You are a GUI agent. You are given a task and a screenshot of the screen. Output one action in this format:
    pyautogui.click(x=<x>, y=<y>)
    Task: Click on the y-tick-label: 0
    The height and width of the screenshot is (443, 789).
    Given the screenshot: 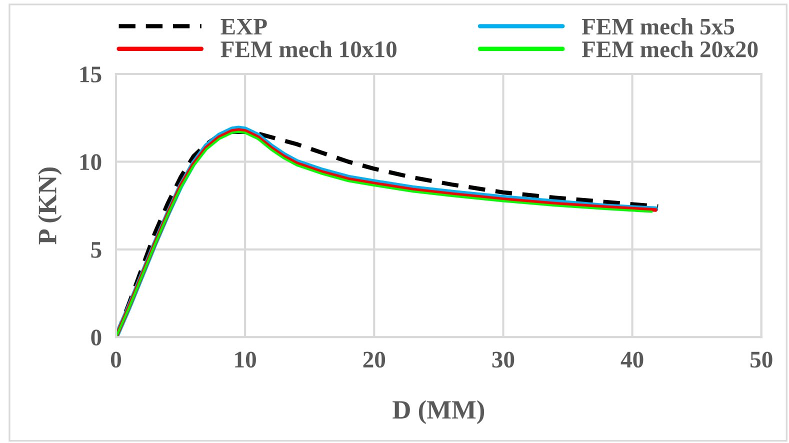 What is the action you would take?
    pyautogui.click(x=96, y=338)
    